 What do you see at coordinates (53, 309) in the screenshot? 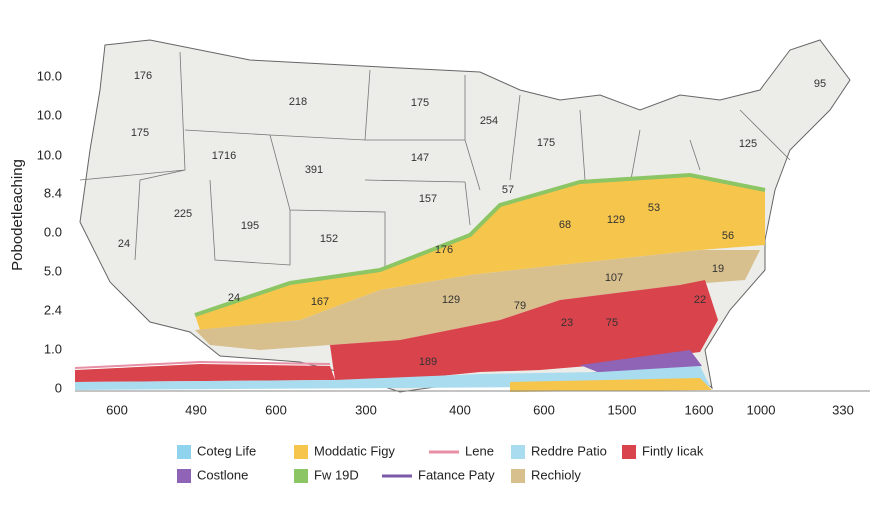
I see `y-tick-label: 2.4` at bounding box center [53, 309].